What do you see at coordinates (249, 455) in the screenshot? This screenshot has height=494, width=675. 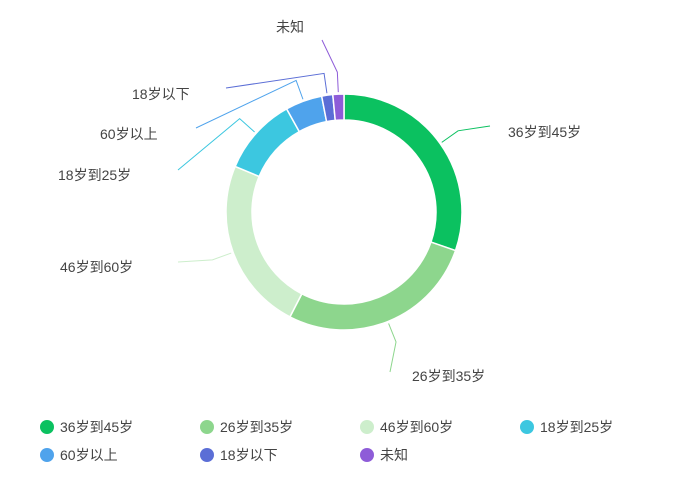 I see `legend-label: 18岁以下` at bounding box center [249, 455].